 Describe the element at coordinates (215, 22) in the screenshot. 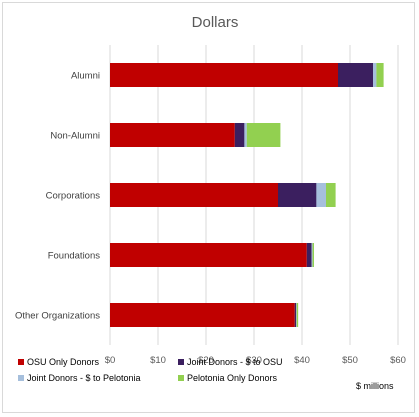

I see `chart-title: Dollars` at that location.